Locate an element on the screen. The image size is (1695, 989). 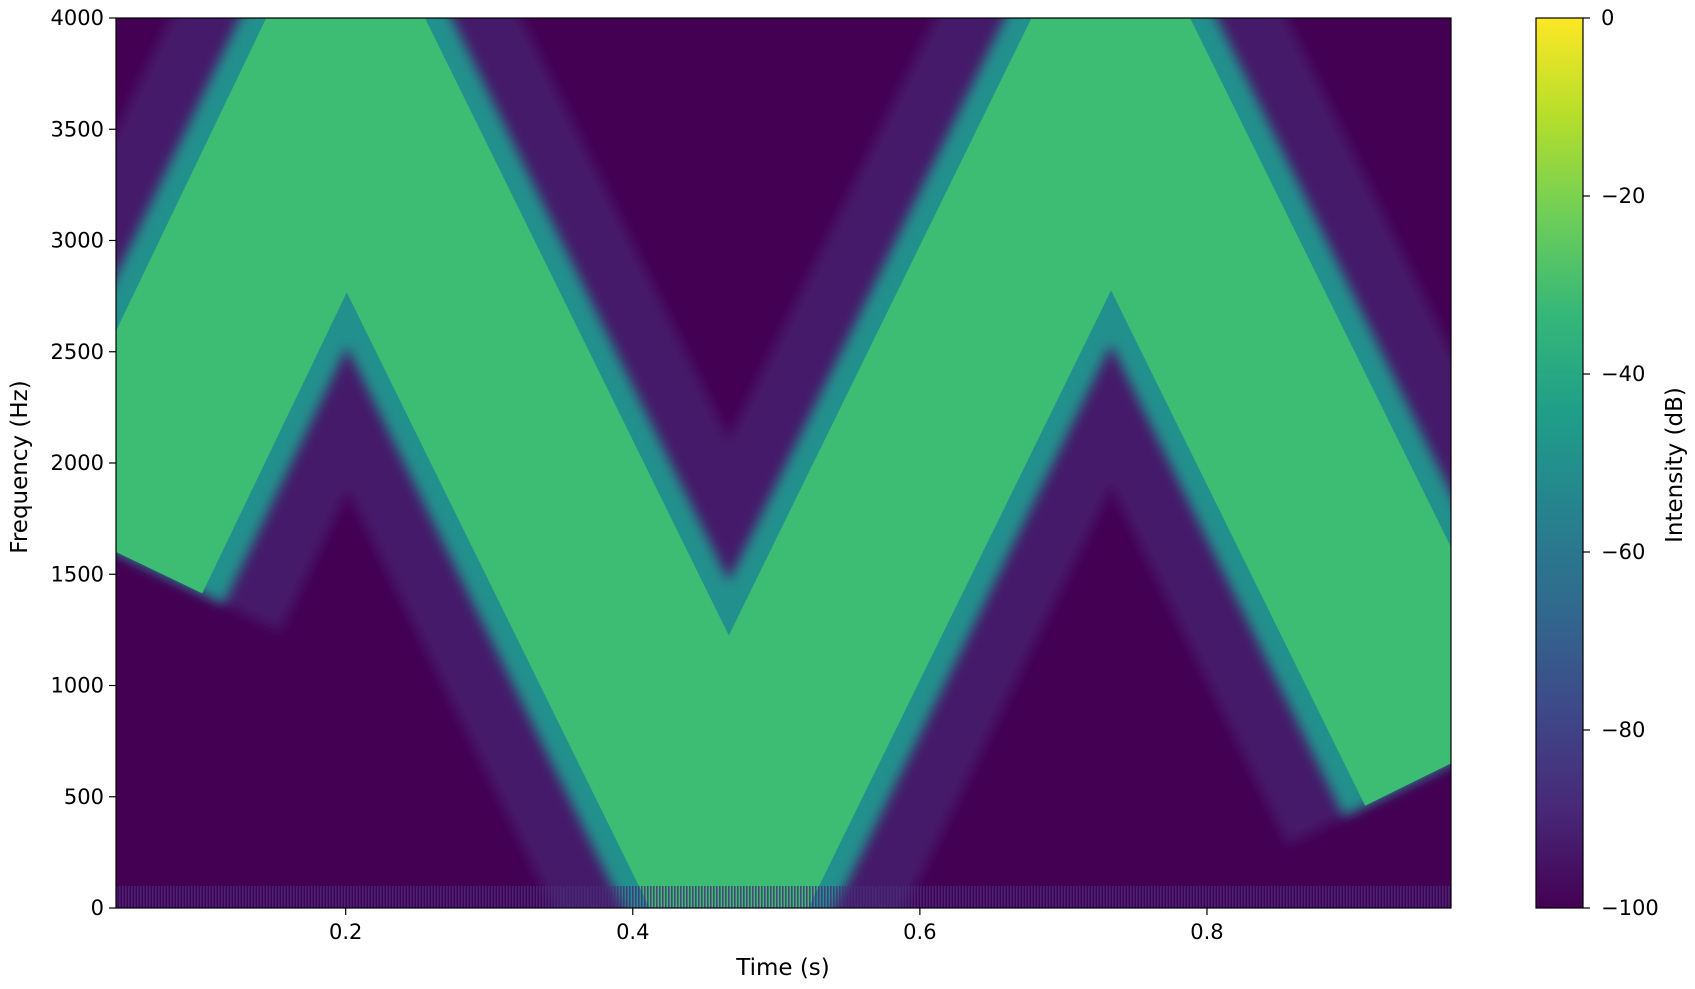
colorbar-title: Intensity (dB) is located at coordinates (1675, 465).